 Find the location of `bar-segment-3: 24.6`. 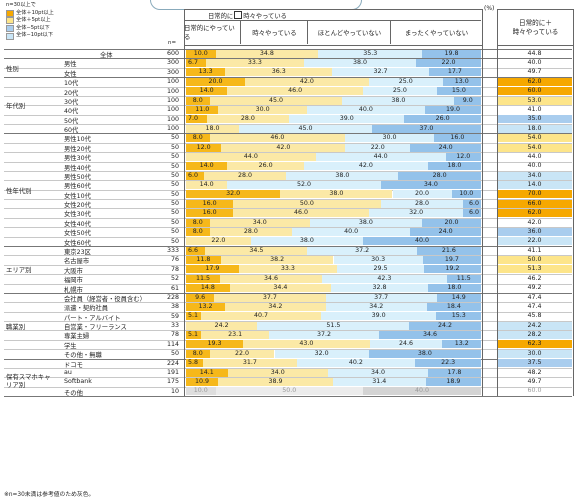

bar-segment-3: 24.6 is located at coordinates (406, 344).